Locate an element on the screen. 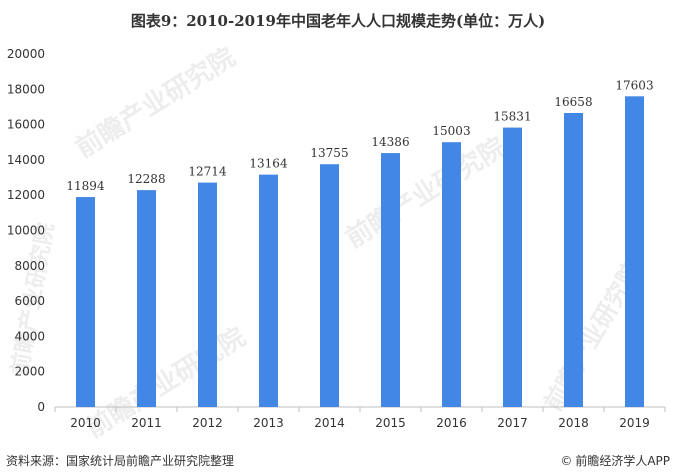  data-label: 15003 is located at coordinates (451, 131).